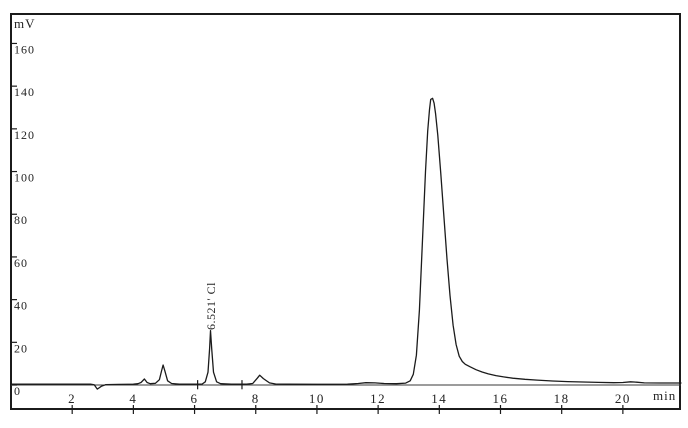 The image size is (688, 428). What do you see at coordinates (72, 398) in the screenshot?
I see `x-tick-label: 2` at bounding box center [72, 398].